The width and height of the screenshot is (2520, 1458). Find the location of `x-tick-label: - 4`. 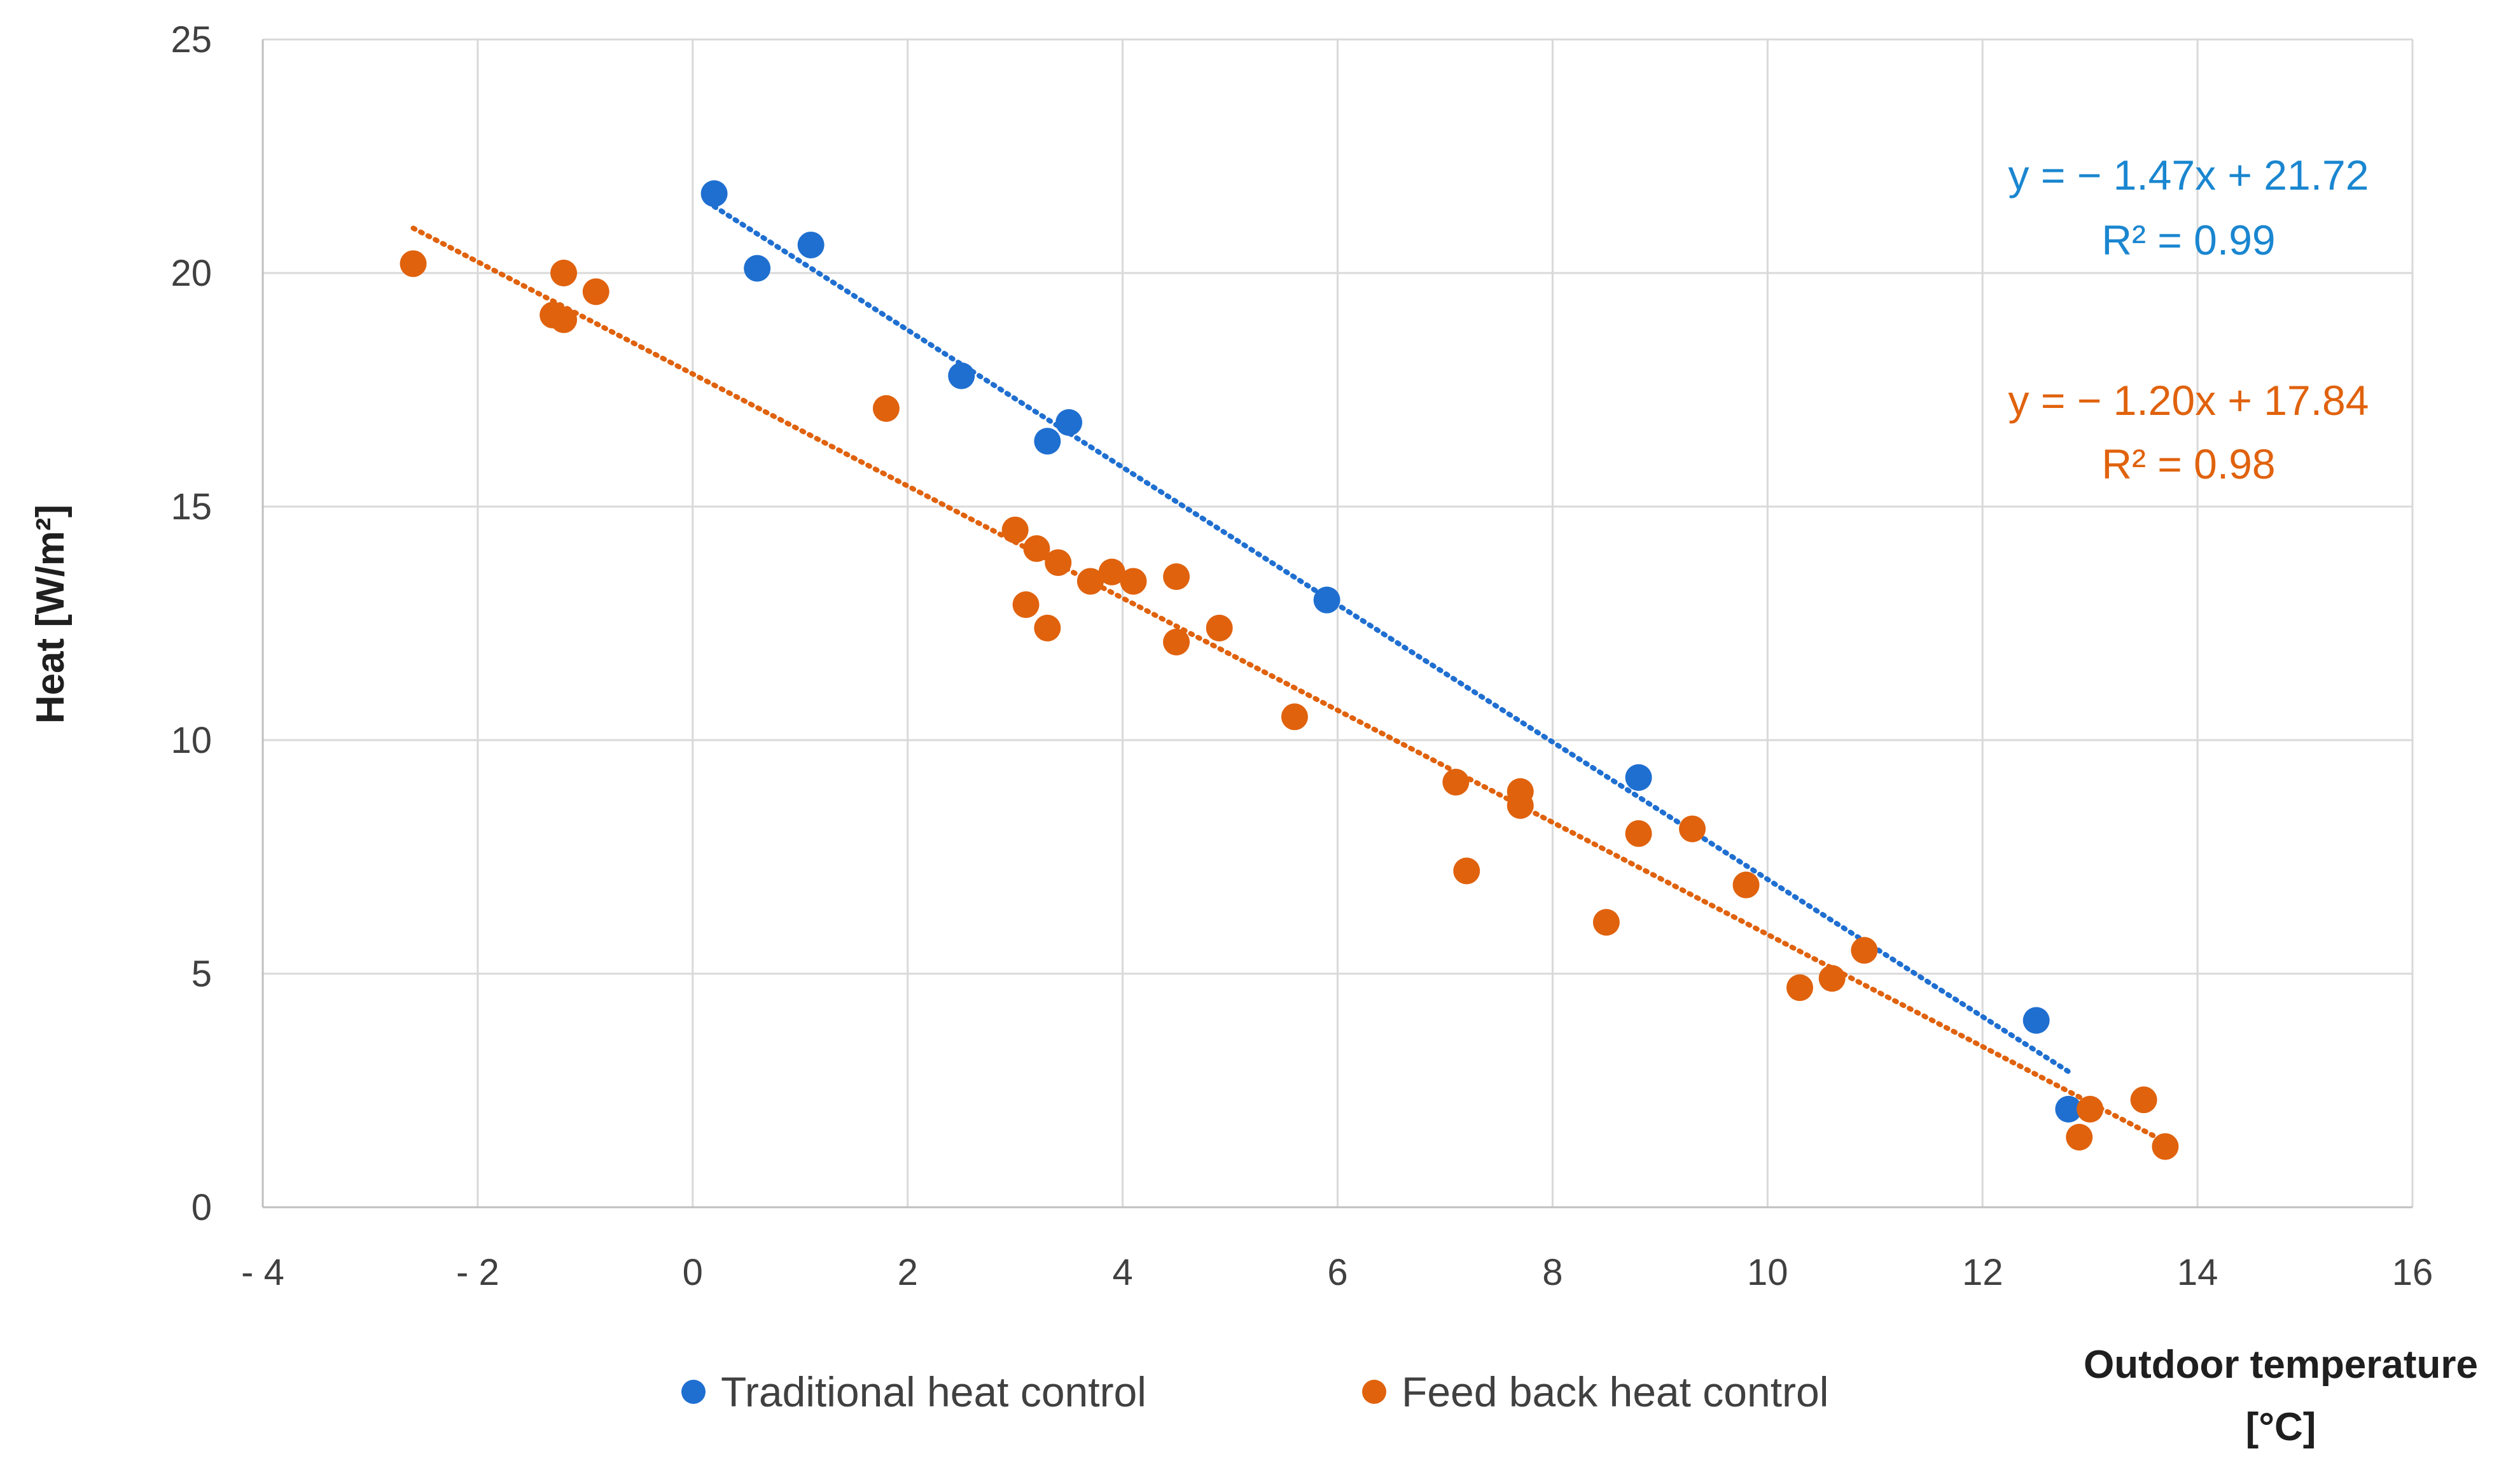

x-tick-label: - 4 is located at coordinates (262, 1272).